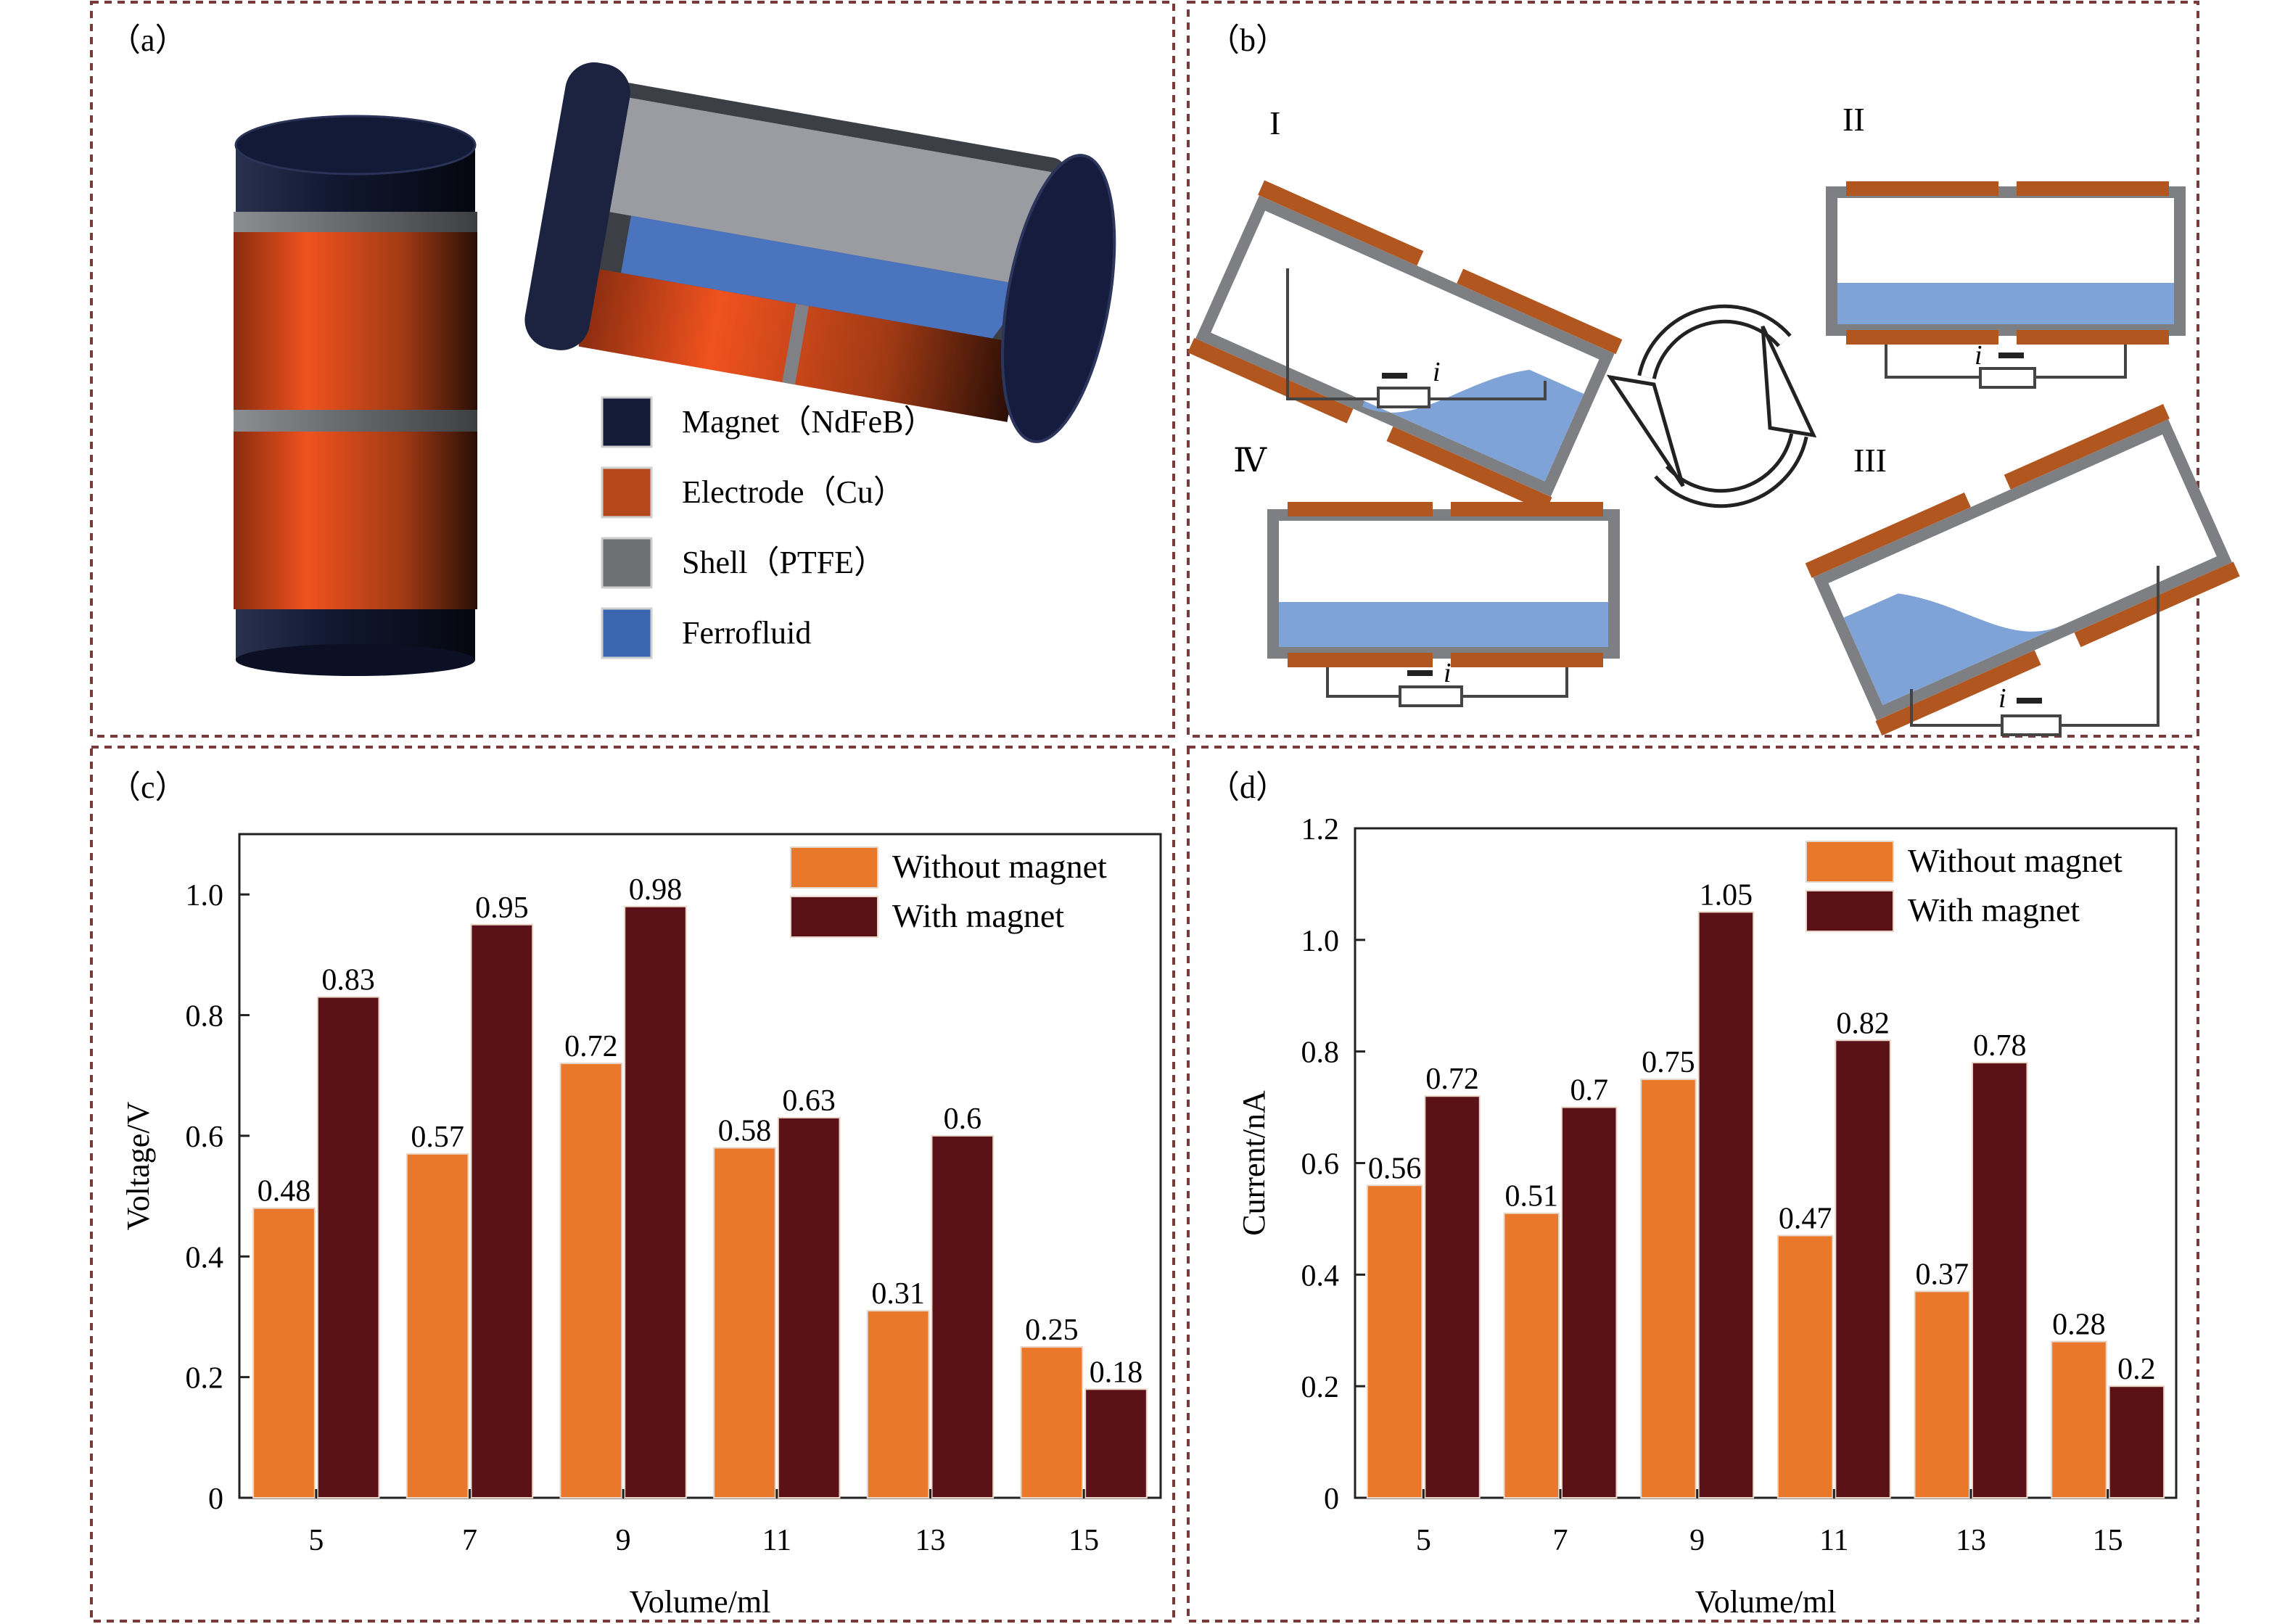  I want to click on data-label: 0.63, so click(809, 1101).